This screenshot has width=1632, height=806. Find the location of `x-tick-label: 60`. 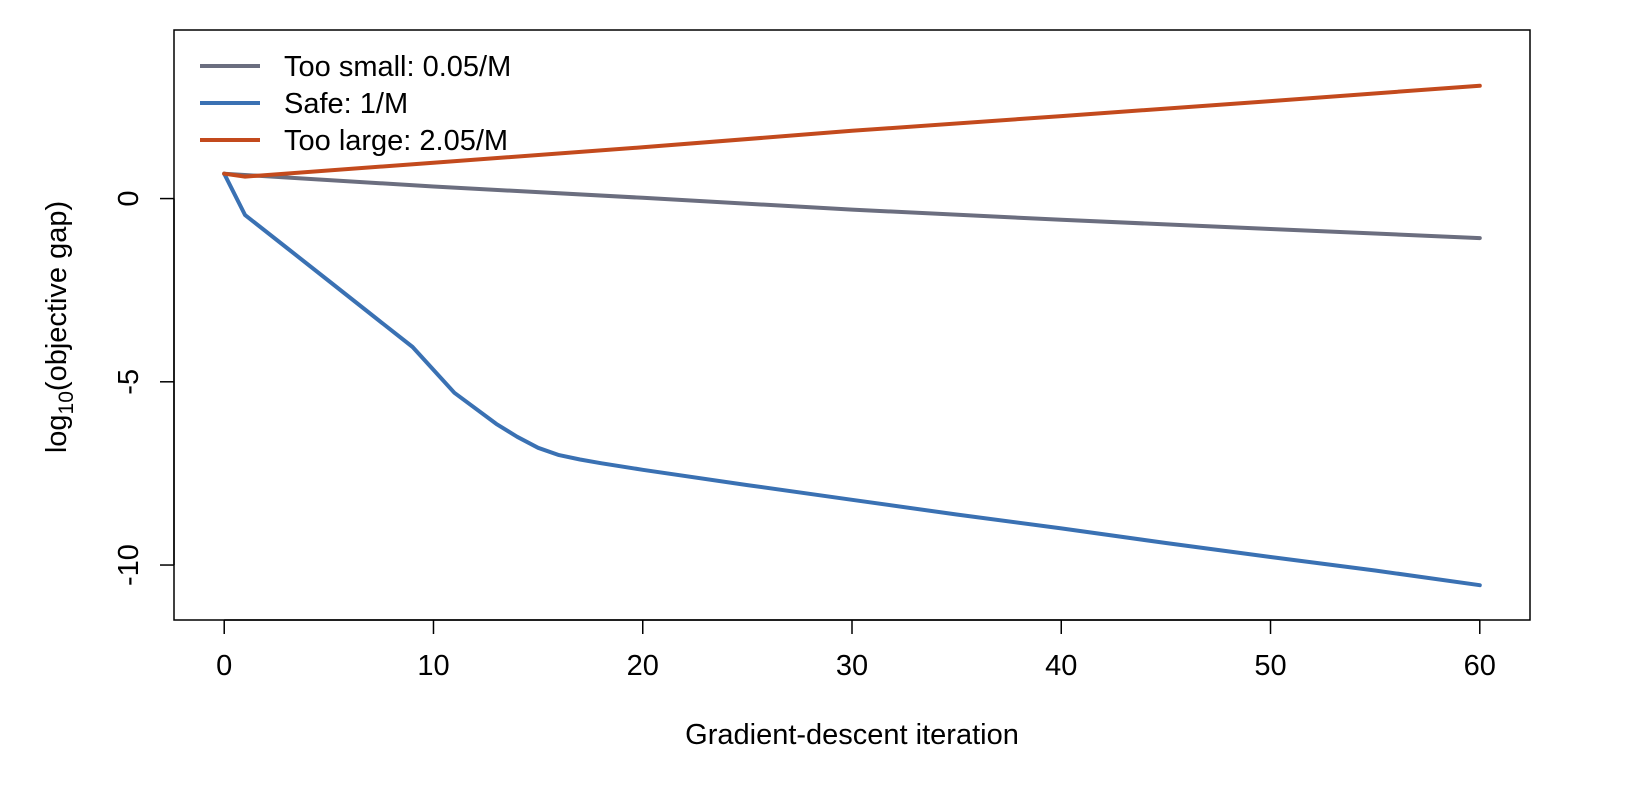

x-tick-label: 60 is located at coordinates (1480, 666).